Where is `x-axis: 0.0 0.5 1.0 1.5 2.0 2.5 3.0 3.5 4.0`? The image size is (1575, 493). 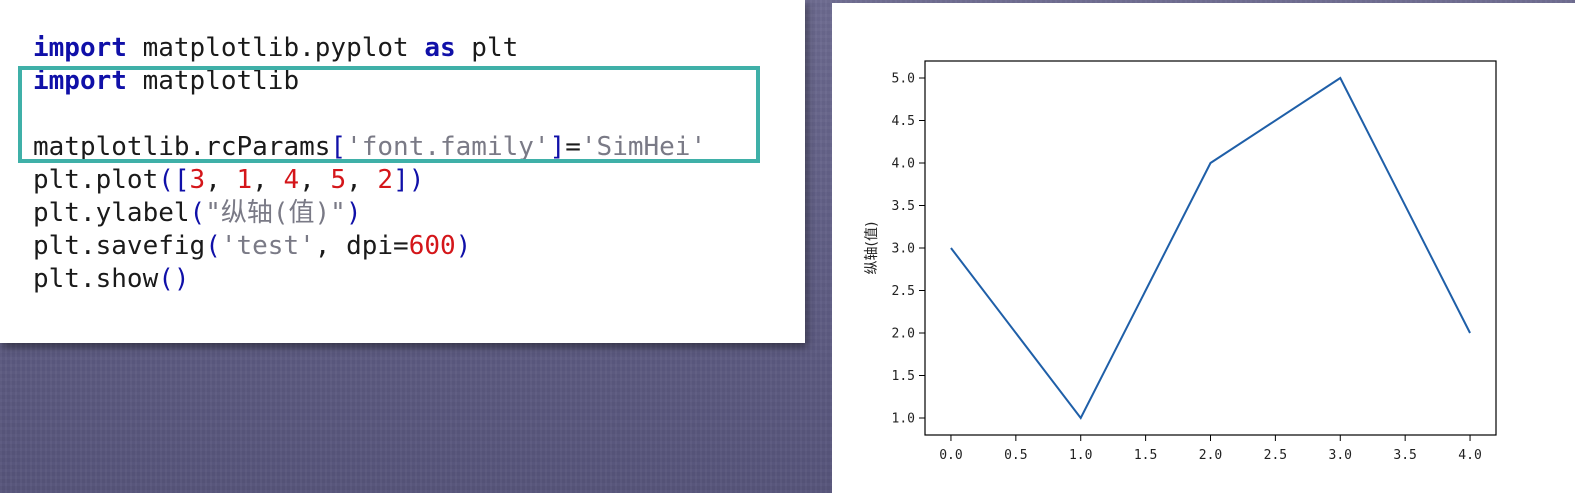 x-axis: 0.0 0.5 1.0 1.5 2.0 2.5 3.0 3.5 4.0 is located at coordinates (1210, 449).